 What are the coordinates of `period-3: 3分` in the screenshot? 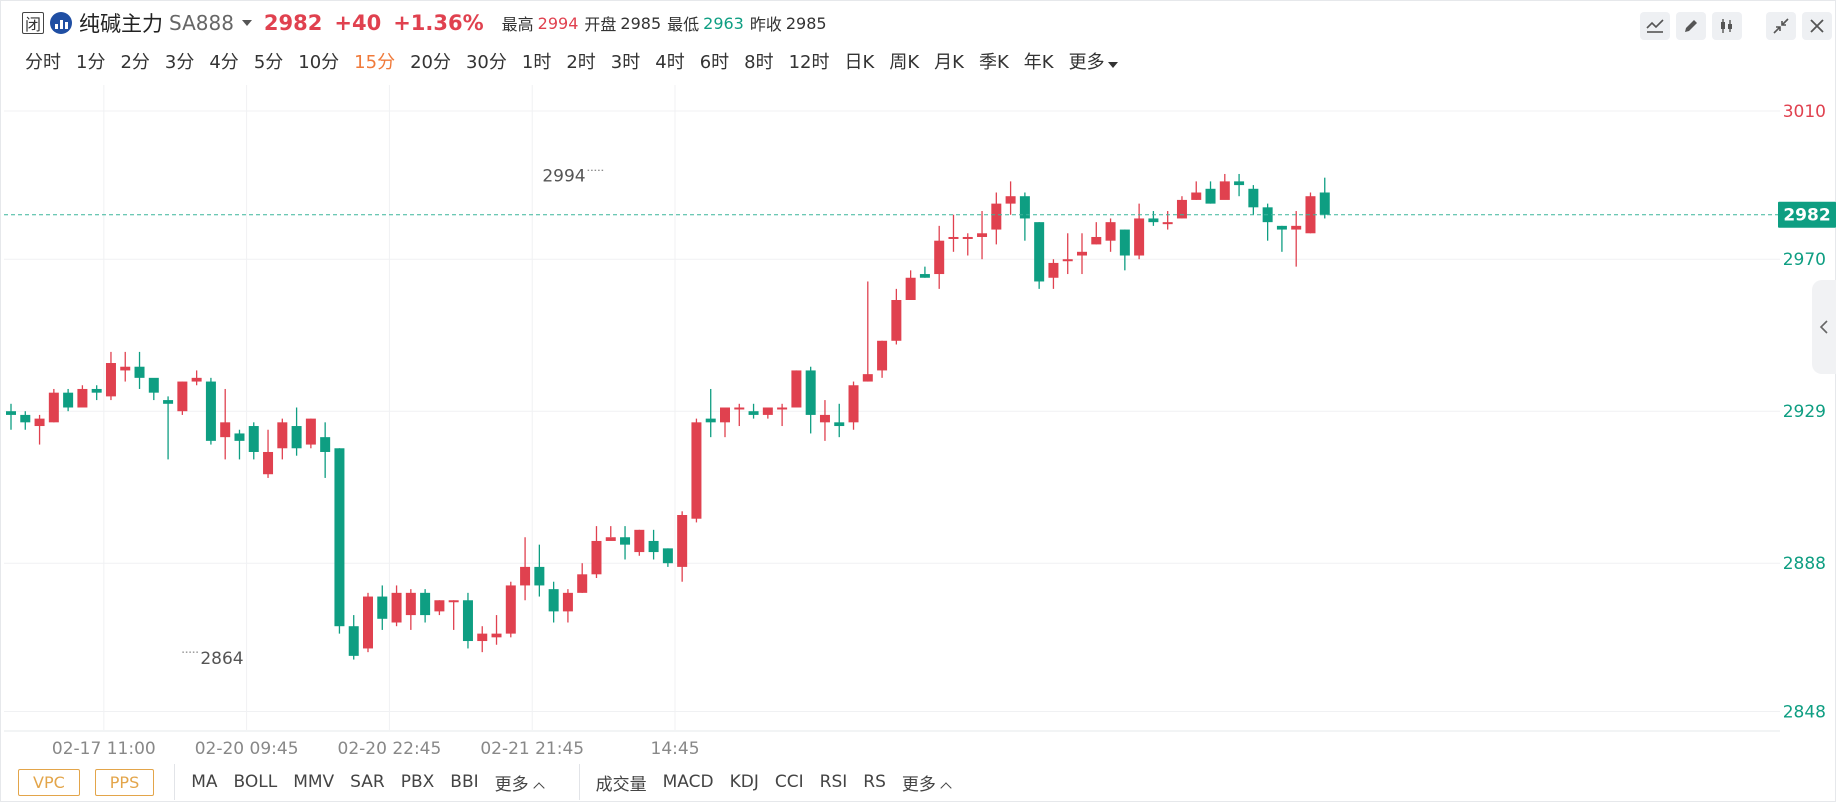 It's located at (179, 61).